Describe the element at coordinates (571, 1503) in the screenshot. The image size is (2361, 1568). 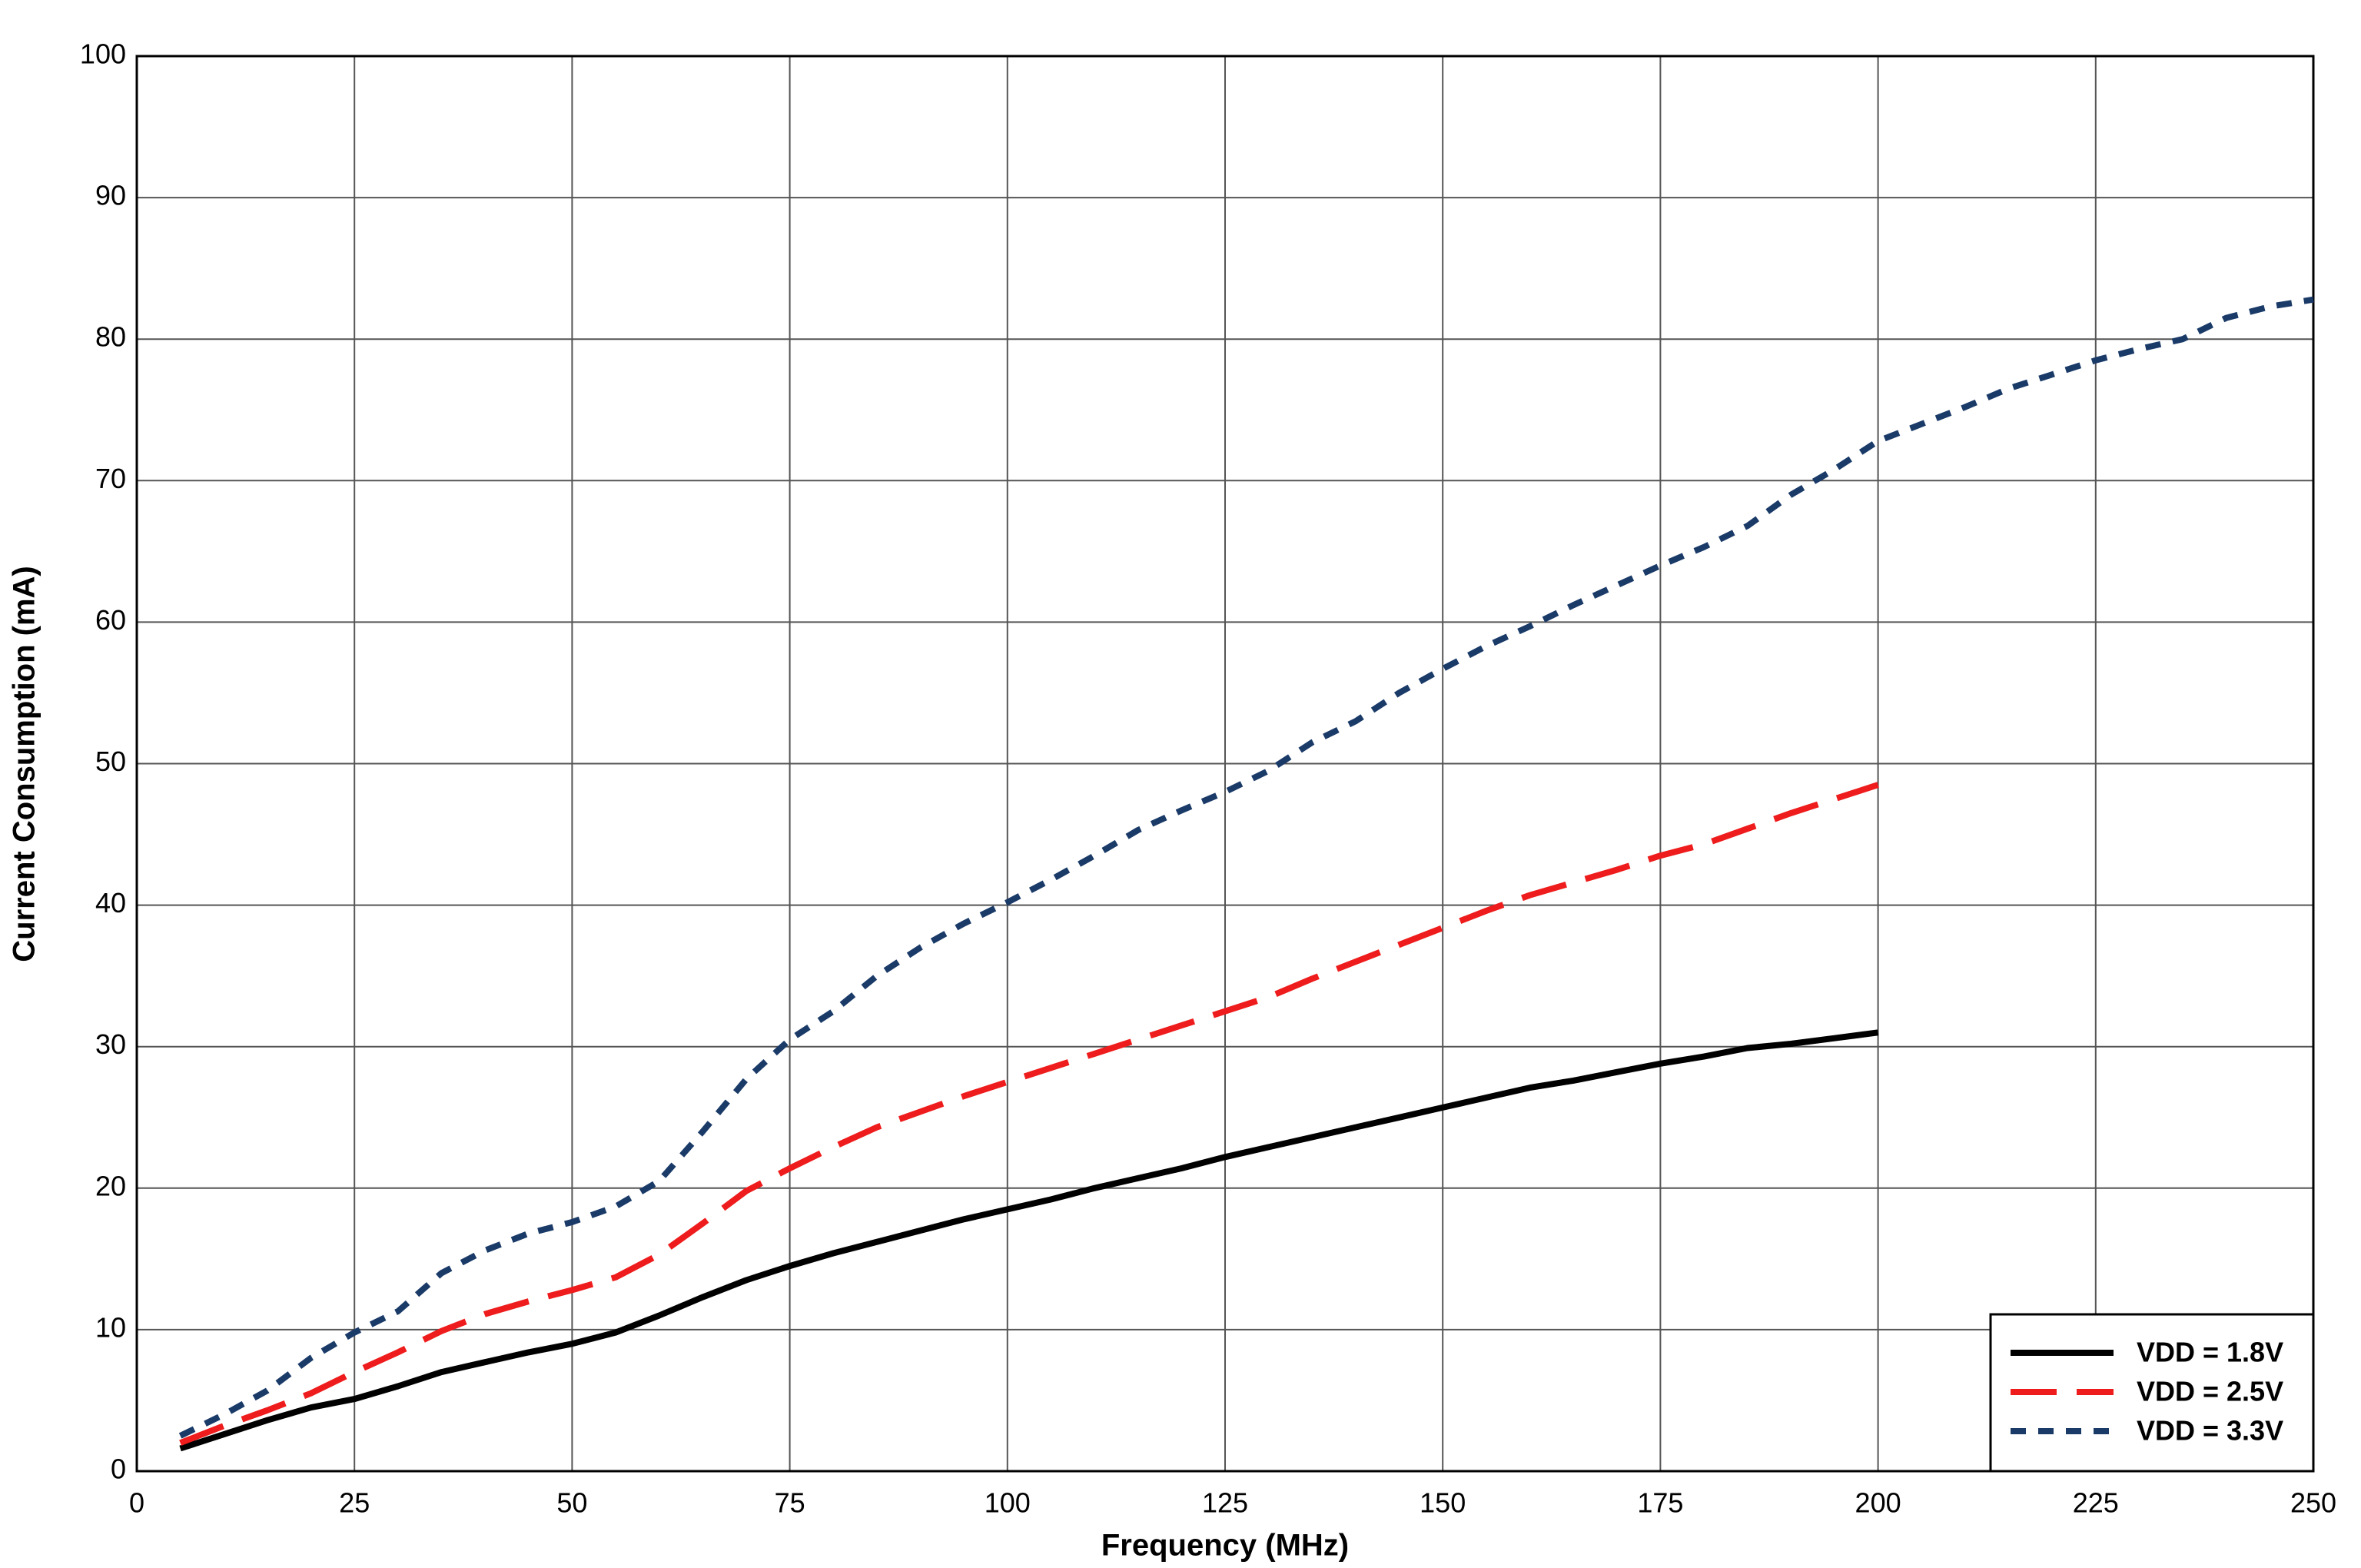
I see `x-tick-label: 50` at that location.